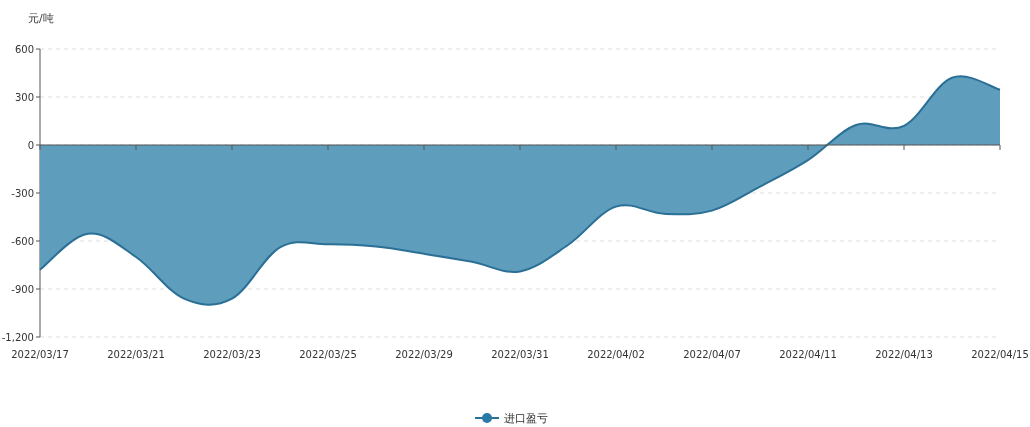 This screenshot has height=427, width=1030. What do you see at coordinates (30, 145) in the screenshot?
I see `y-tick-label: 0` at bounding box center [30, 145].